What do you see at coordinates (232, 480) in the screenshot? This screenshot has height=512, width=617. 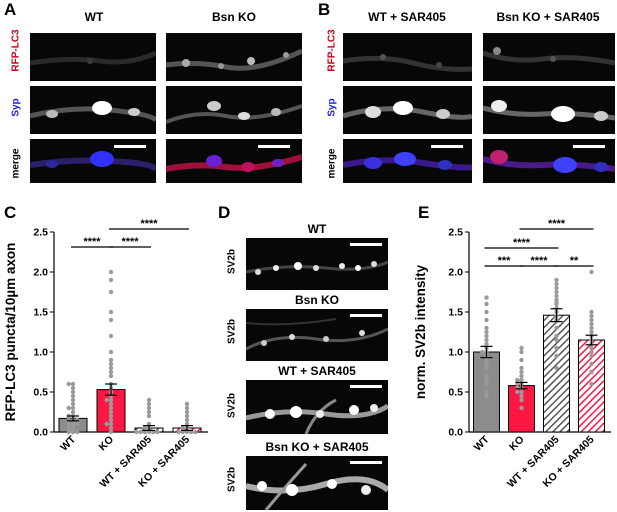 I see `panel-d-row-label-4: SV2b` at bounding box center [232, 480].